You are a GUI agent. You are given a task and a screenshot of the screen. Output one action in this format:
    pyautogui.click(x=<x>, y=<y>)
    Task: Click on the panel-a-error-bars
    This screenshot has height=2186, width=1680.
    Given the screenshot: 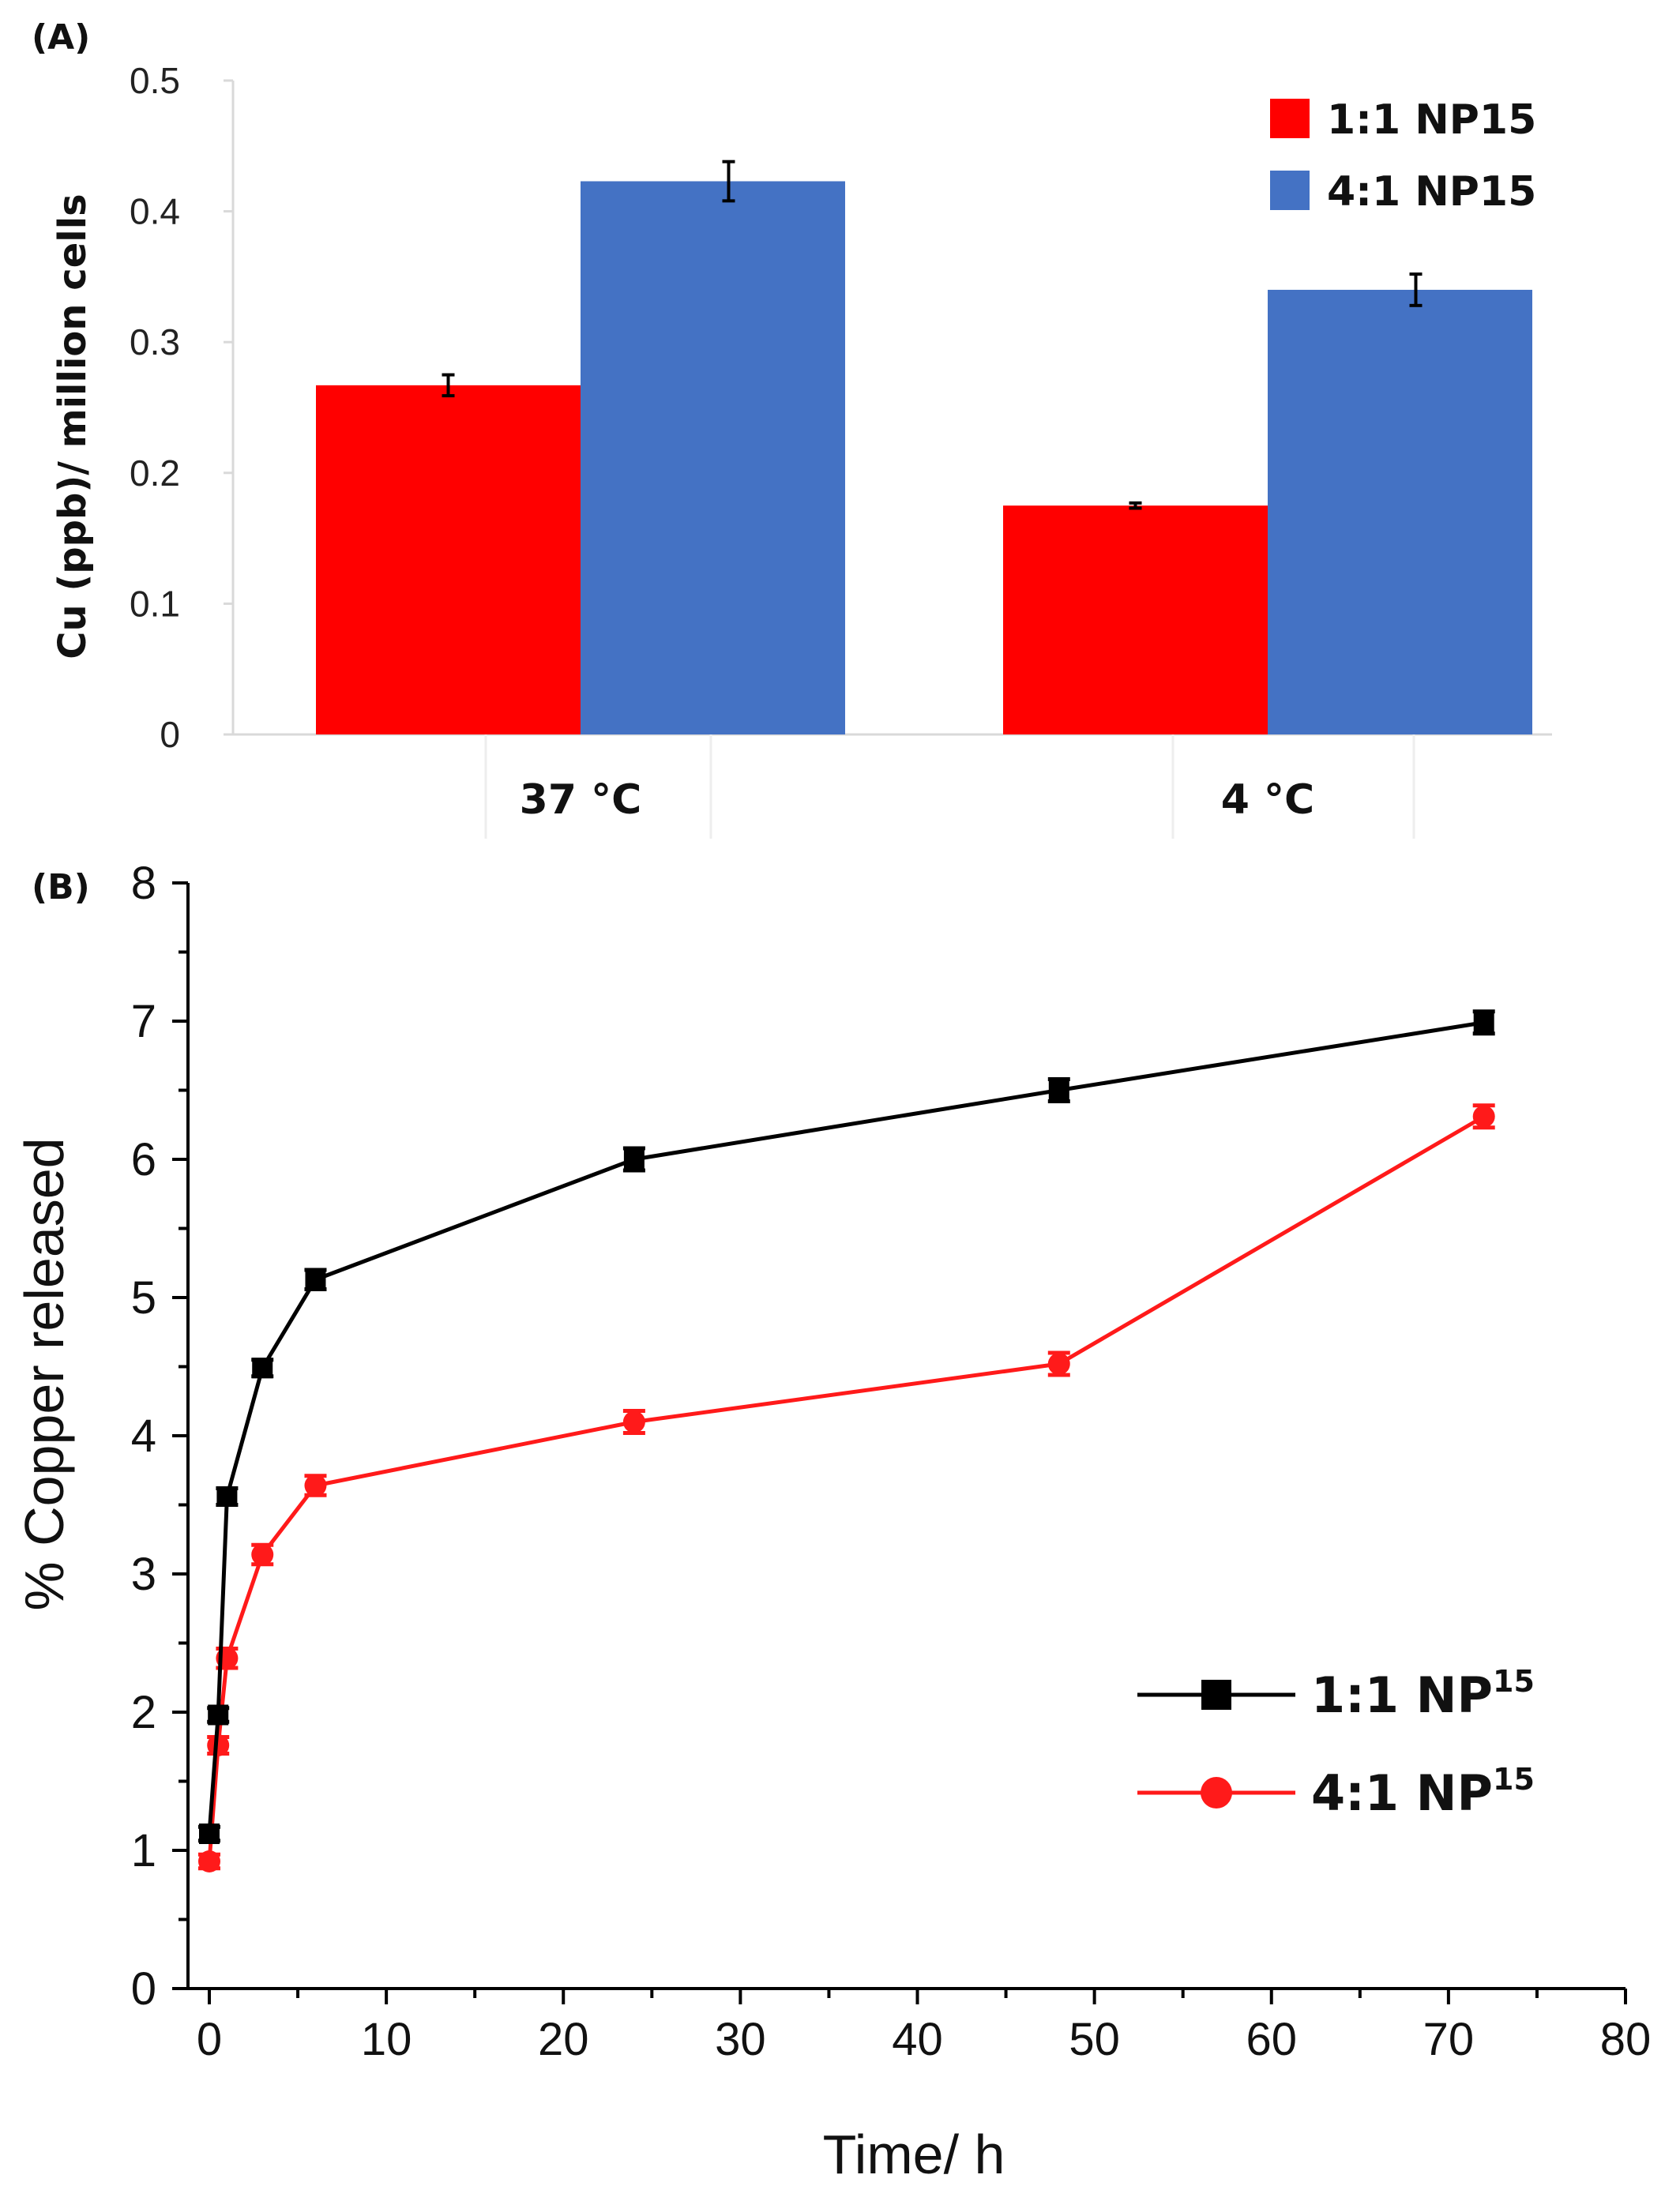 What is the action you would take?
    pyautogui.click(x=932, y=335)
    